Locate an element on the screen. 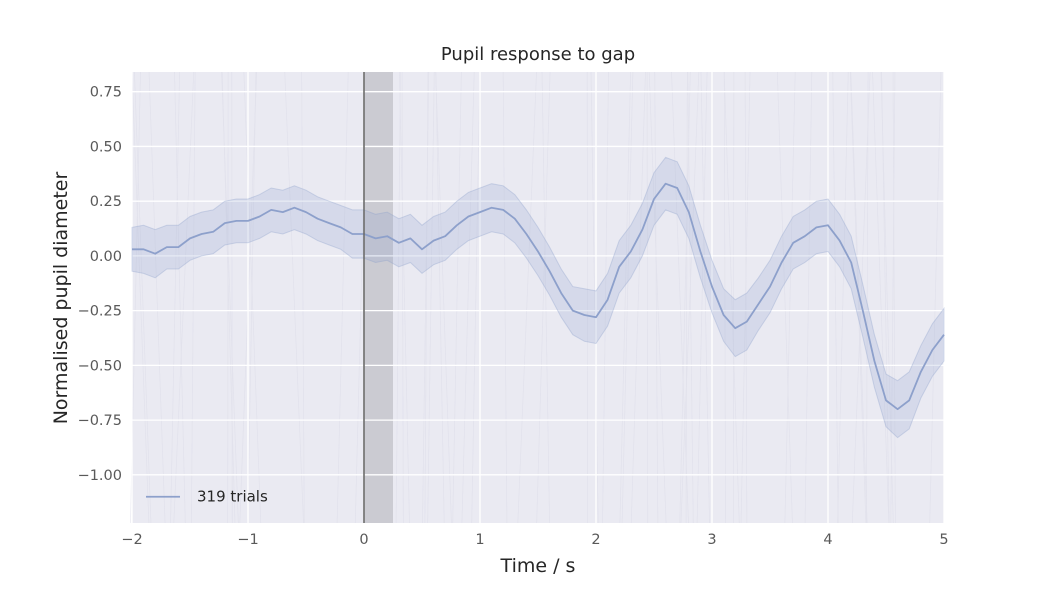  trial-trace is located at coordinates (232, 297).